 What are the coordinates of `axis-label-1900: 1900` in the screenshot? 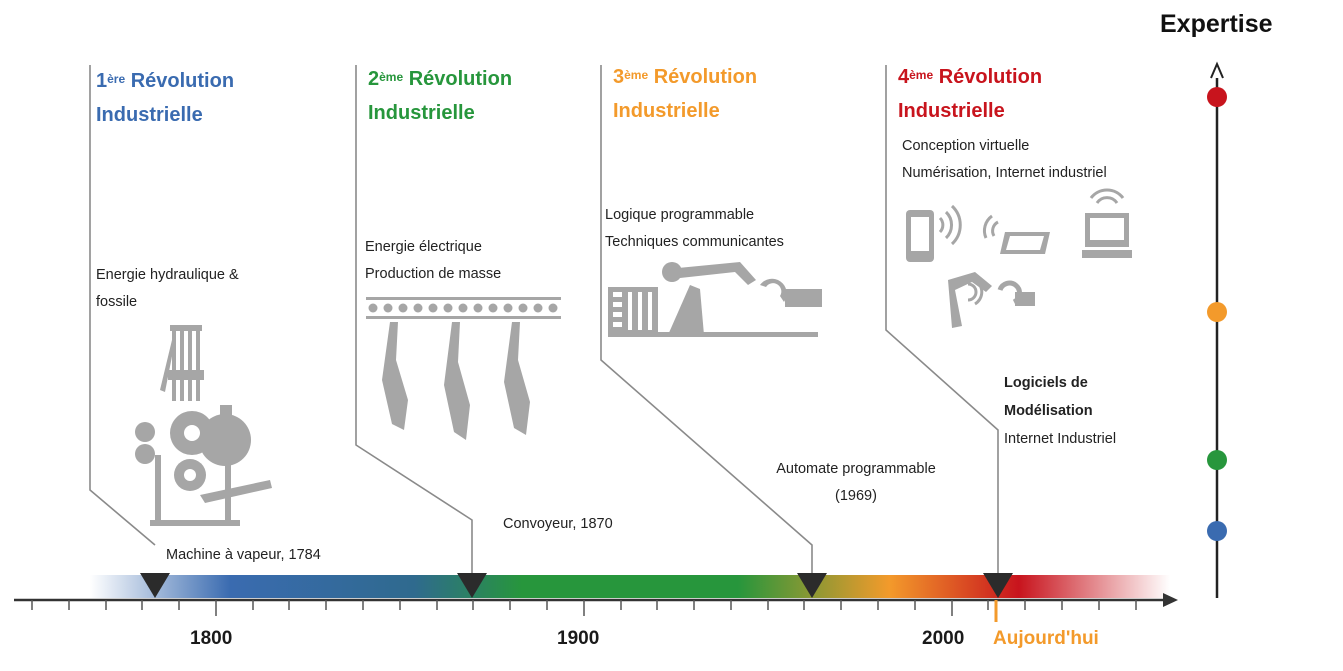 It's located at (578, 638).